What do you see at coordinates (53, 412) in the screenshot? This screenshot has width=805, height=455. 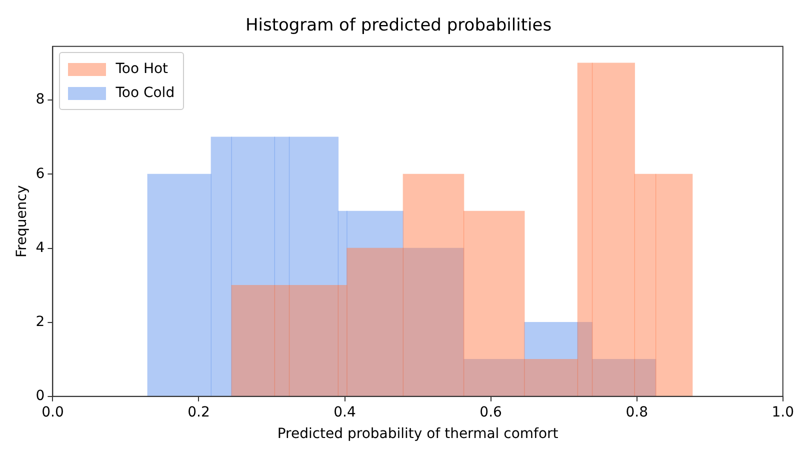 I see `x-tick-label: 0.0` at bounding box center [53, 412].